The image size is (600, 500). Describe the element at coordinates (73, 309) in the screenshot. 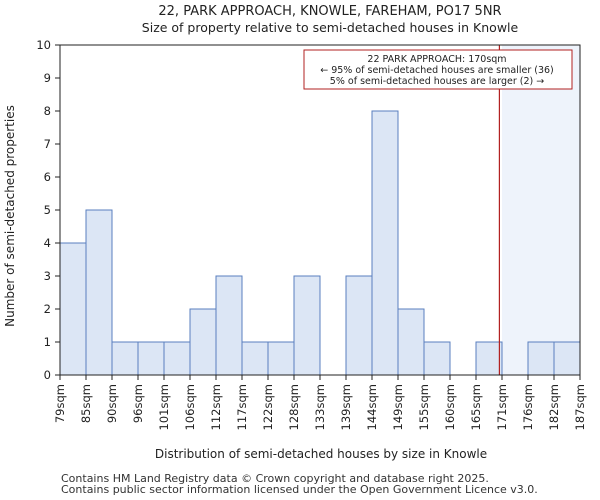

I see `bar-79sqm` at that location.